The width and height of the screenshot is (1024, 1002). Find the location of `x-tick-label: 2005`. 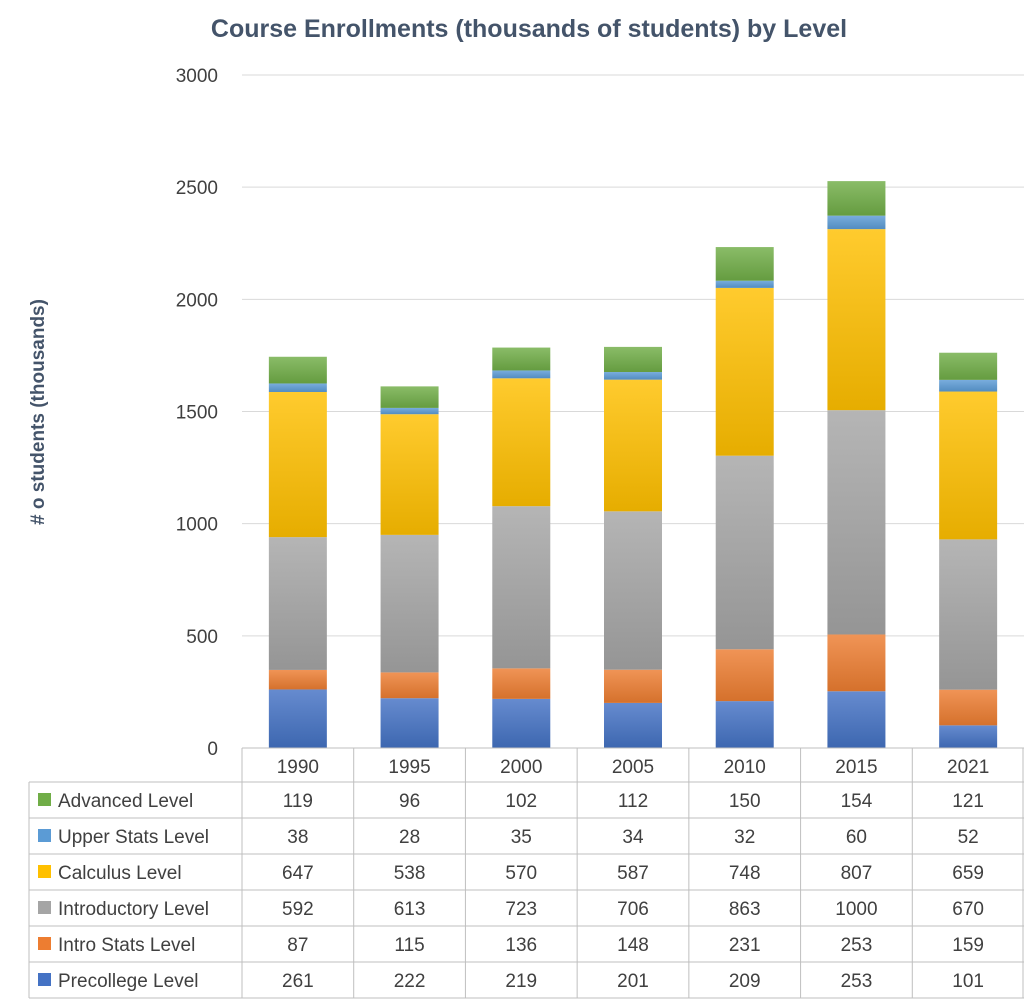

x-tick-label: 2005 is located at coordinates (633, 767).